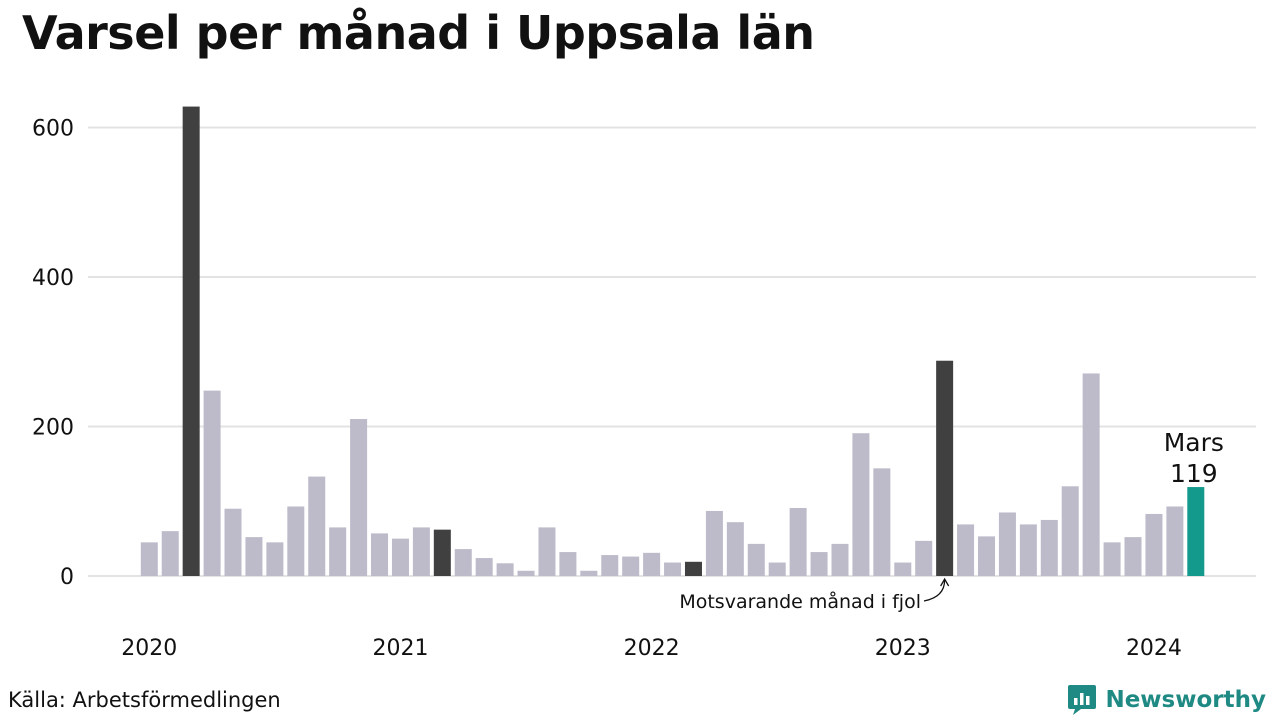 The image size is (1280, 720). Describe the element at coordinates (53, 129) in the screenshot. I see `y-tick-label: 600` at that location.